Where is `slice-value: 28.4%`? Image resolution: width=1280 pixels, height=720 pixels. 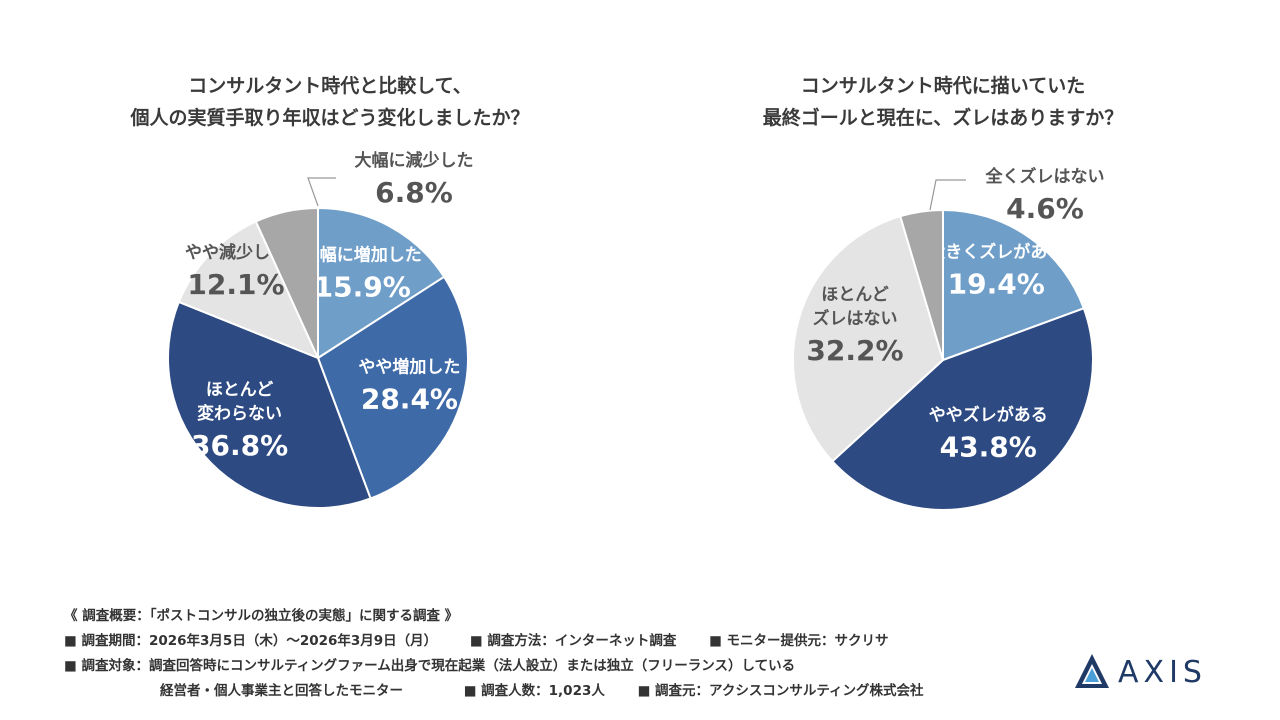
slice-value: 28.4% is located at coordinates (409, 398).